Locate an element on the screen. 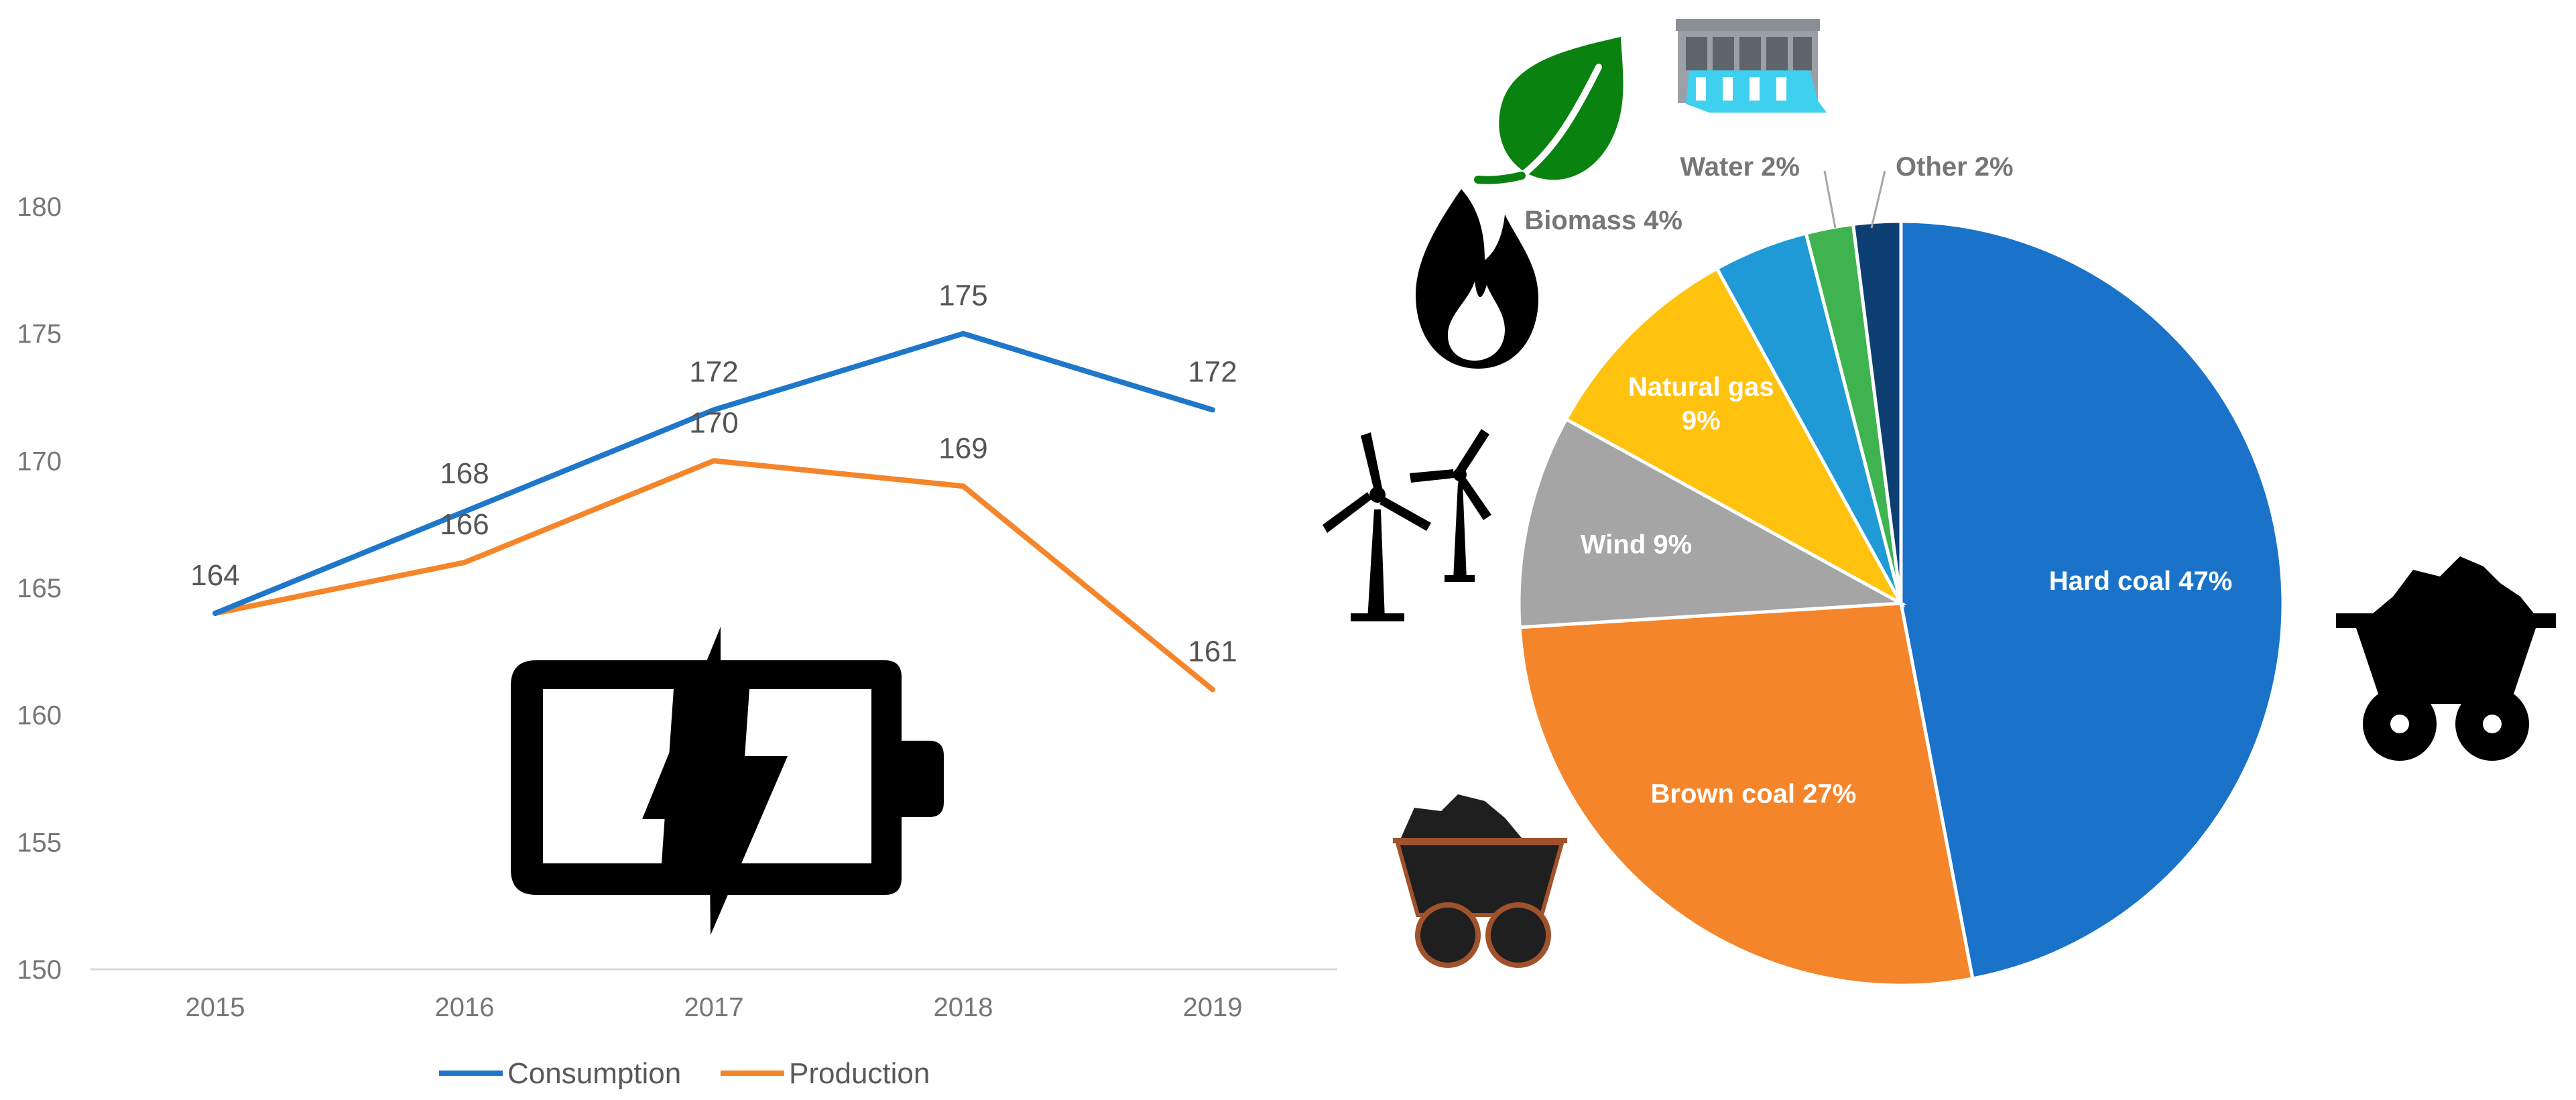 The width and height of the screenshot is (2576, 1100). pie-label: Biomass 4% is located at coordinates (1603, 220).